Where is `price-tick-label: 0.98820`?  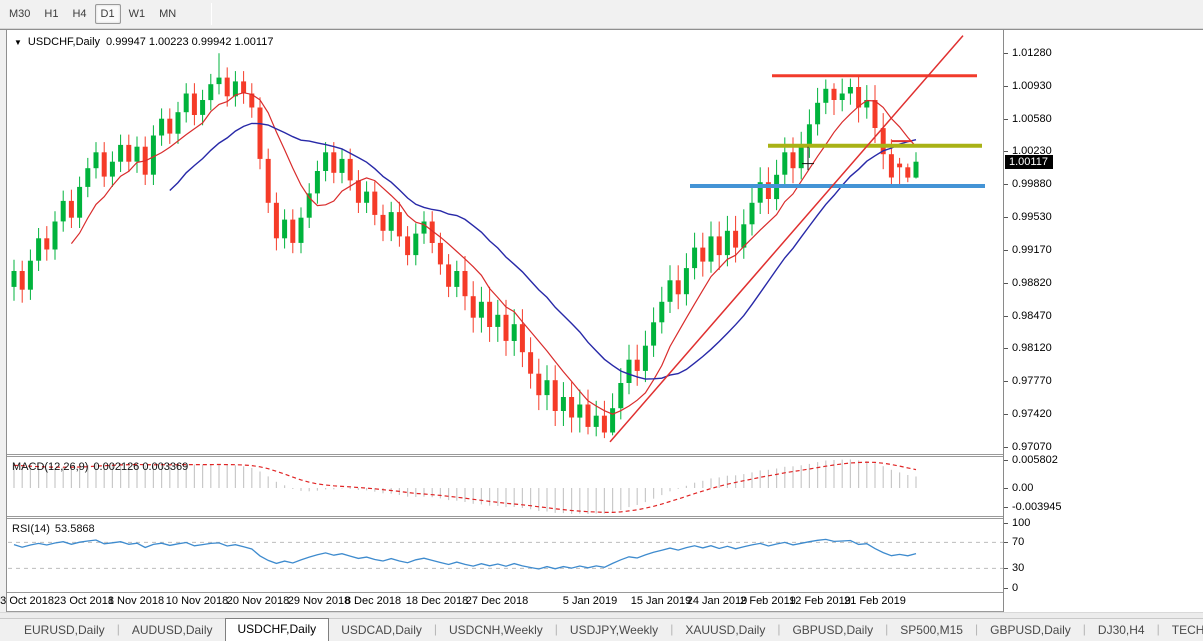
price-tick-label: 0.98820 is located at coordinates (1032, 283).